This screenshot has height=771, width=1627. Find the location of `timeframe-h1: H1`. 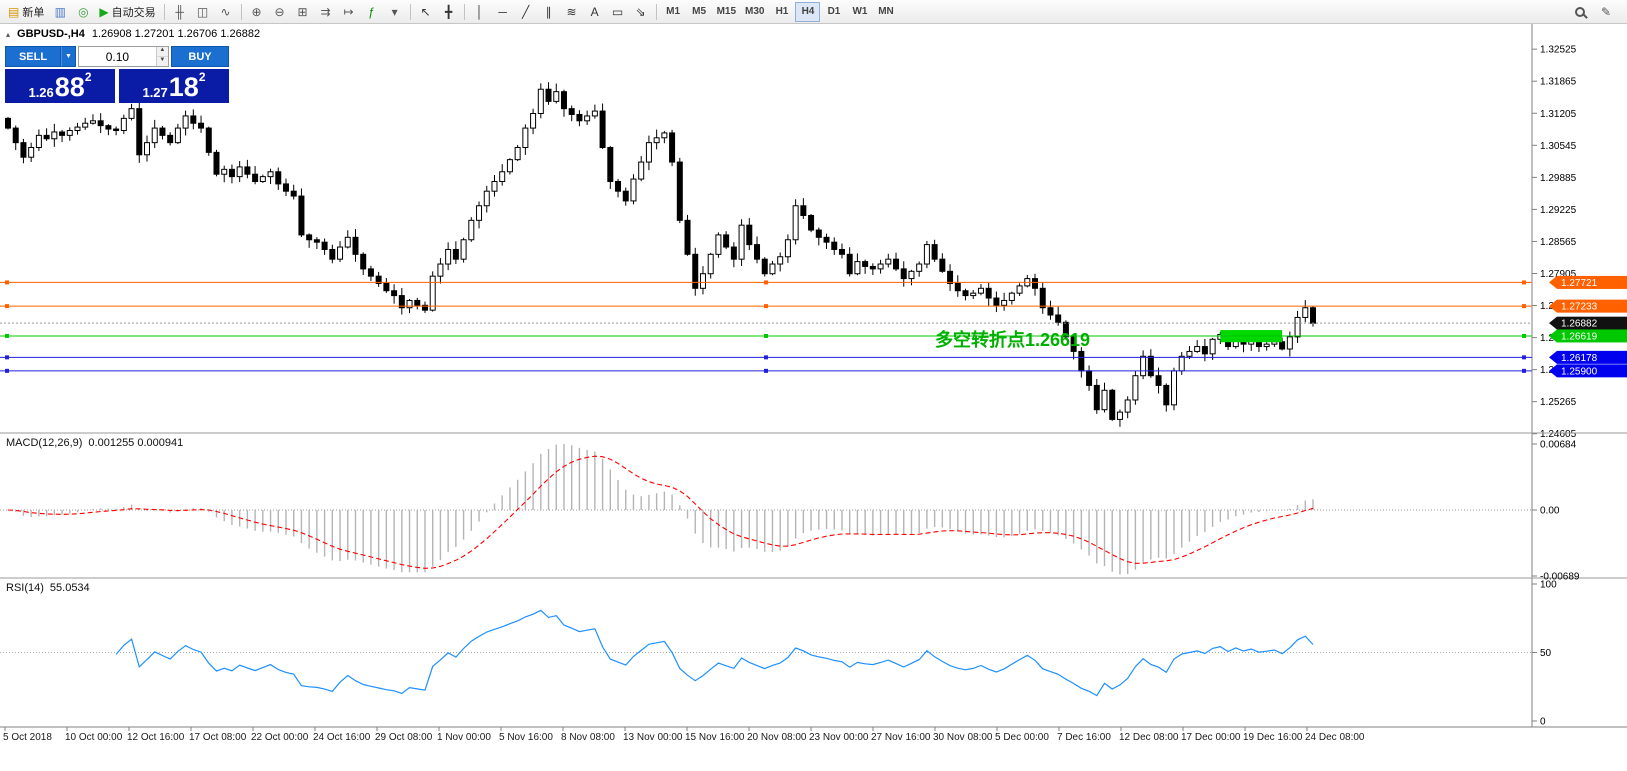

timeframe-h1: H1 is located at coordinates (781, 12).